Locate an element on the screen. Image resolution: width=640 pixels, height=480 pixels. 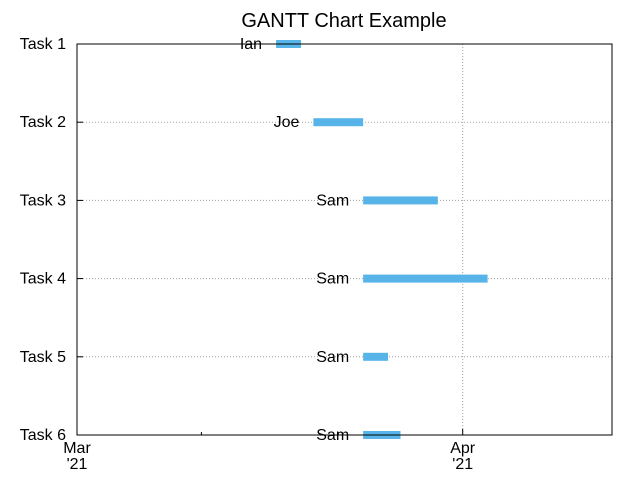
x-tick-label-month: Mar is located at coordinates (77, 448).